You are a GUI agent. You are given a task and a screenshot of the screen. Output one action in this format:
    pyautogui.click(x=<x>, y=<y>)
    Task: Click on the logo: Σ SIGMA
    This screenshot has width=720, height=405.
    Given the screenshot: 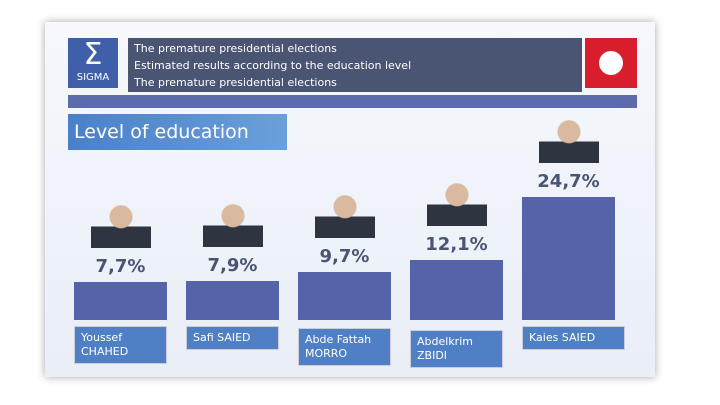 What is the action you would take?
    pyautogui.click(x=93, y=63)
    